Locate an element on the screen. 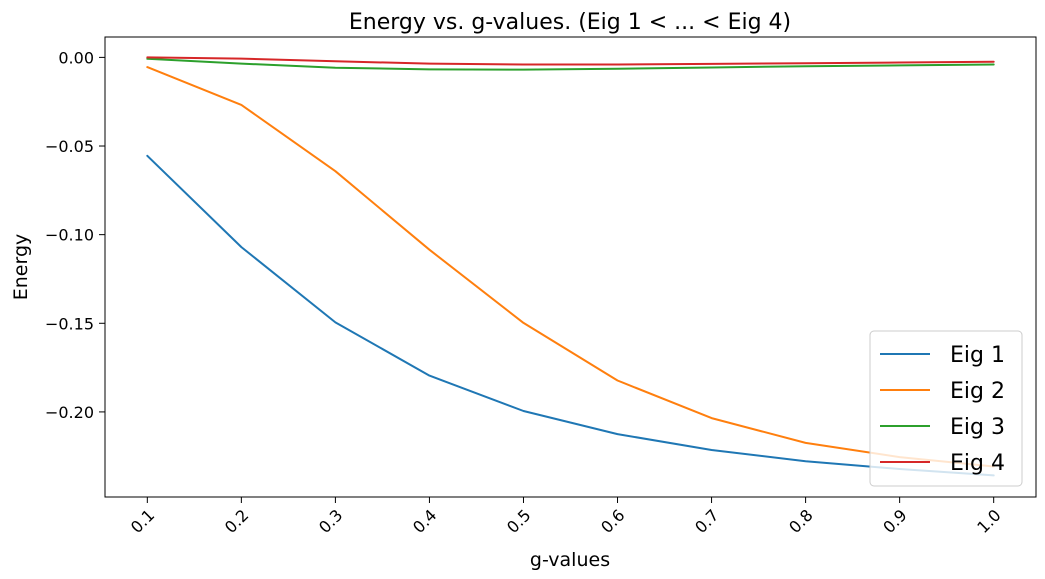 This screenshot has height=579, width=1045. x-tick-label: 0.2 is located at coordinates (236, 521).